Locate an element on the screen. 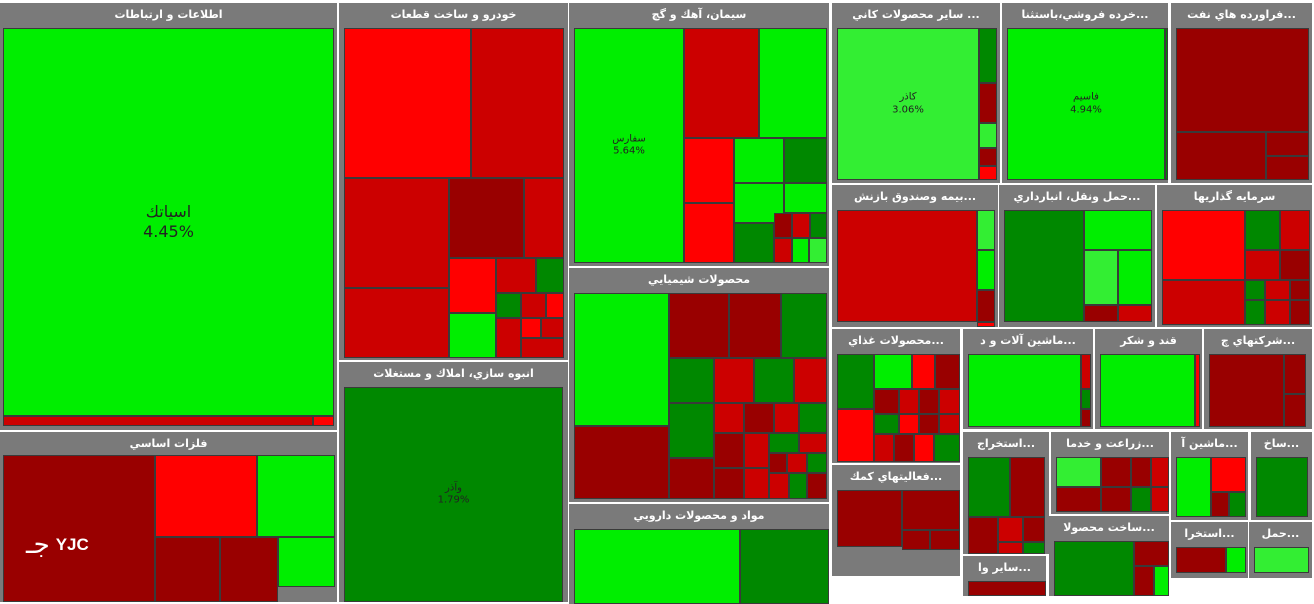  sector-24: ...استخرا is located at coordinates (1209, 550).